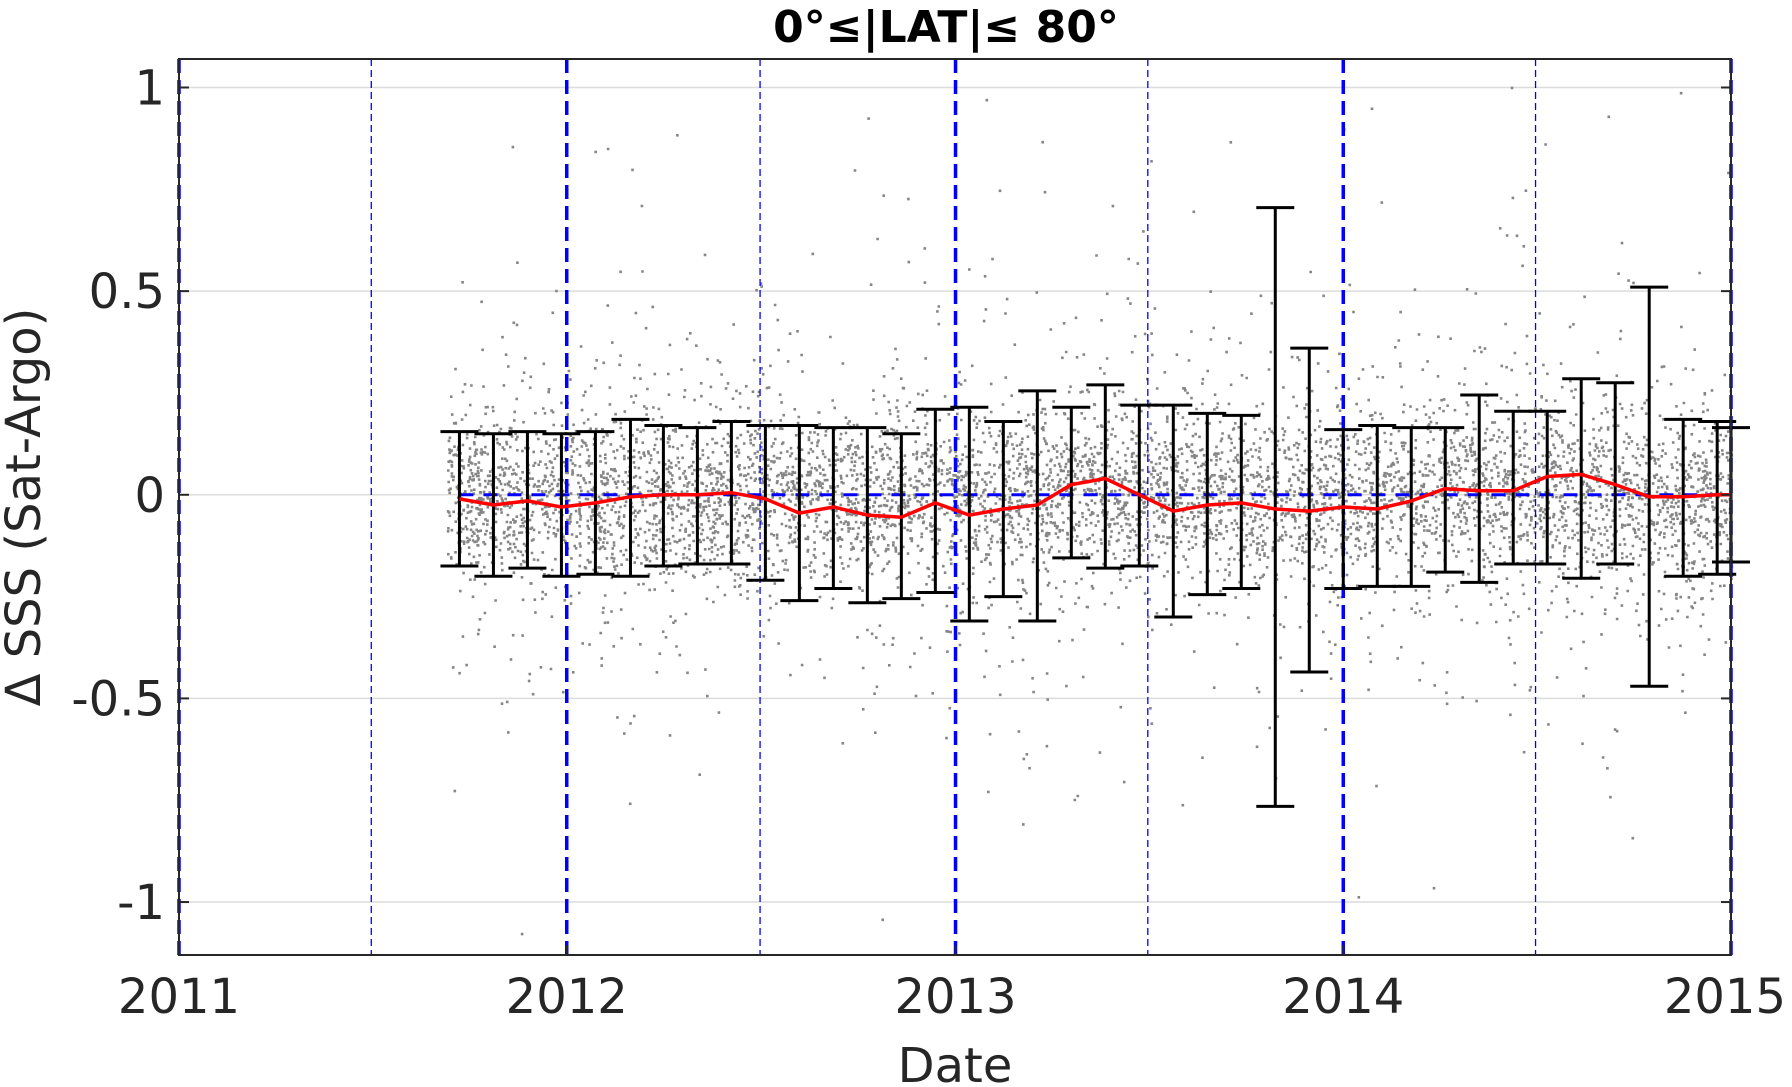 The height and width of the screenshot is (1087, 1792). I want to click on x-axis-ticks: 2011 2012 2013 2014 2015, so click(952, 985).